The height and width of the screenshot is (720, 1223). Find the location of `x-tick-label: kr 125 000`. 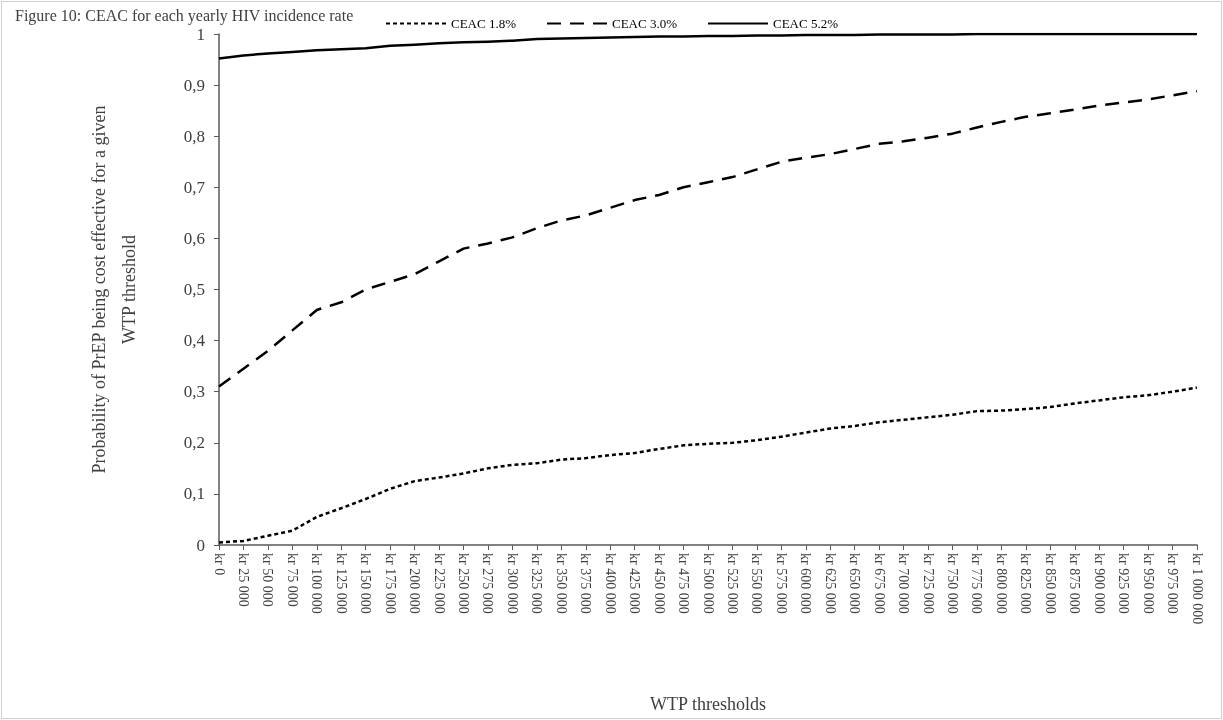

x-tick-label: kr 125 000 is located at coordinates (341, 583).